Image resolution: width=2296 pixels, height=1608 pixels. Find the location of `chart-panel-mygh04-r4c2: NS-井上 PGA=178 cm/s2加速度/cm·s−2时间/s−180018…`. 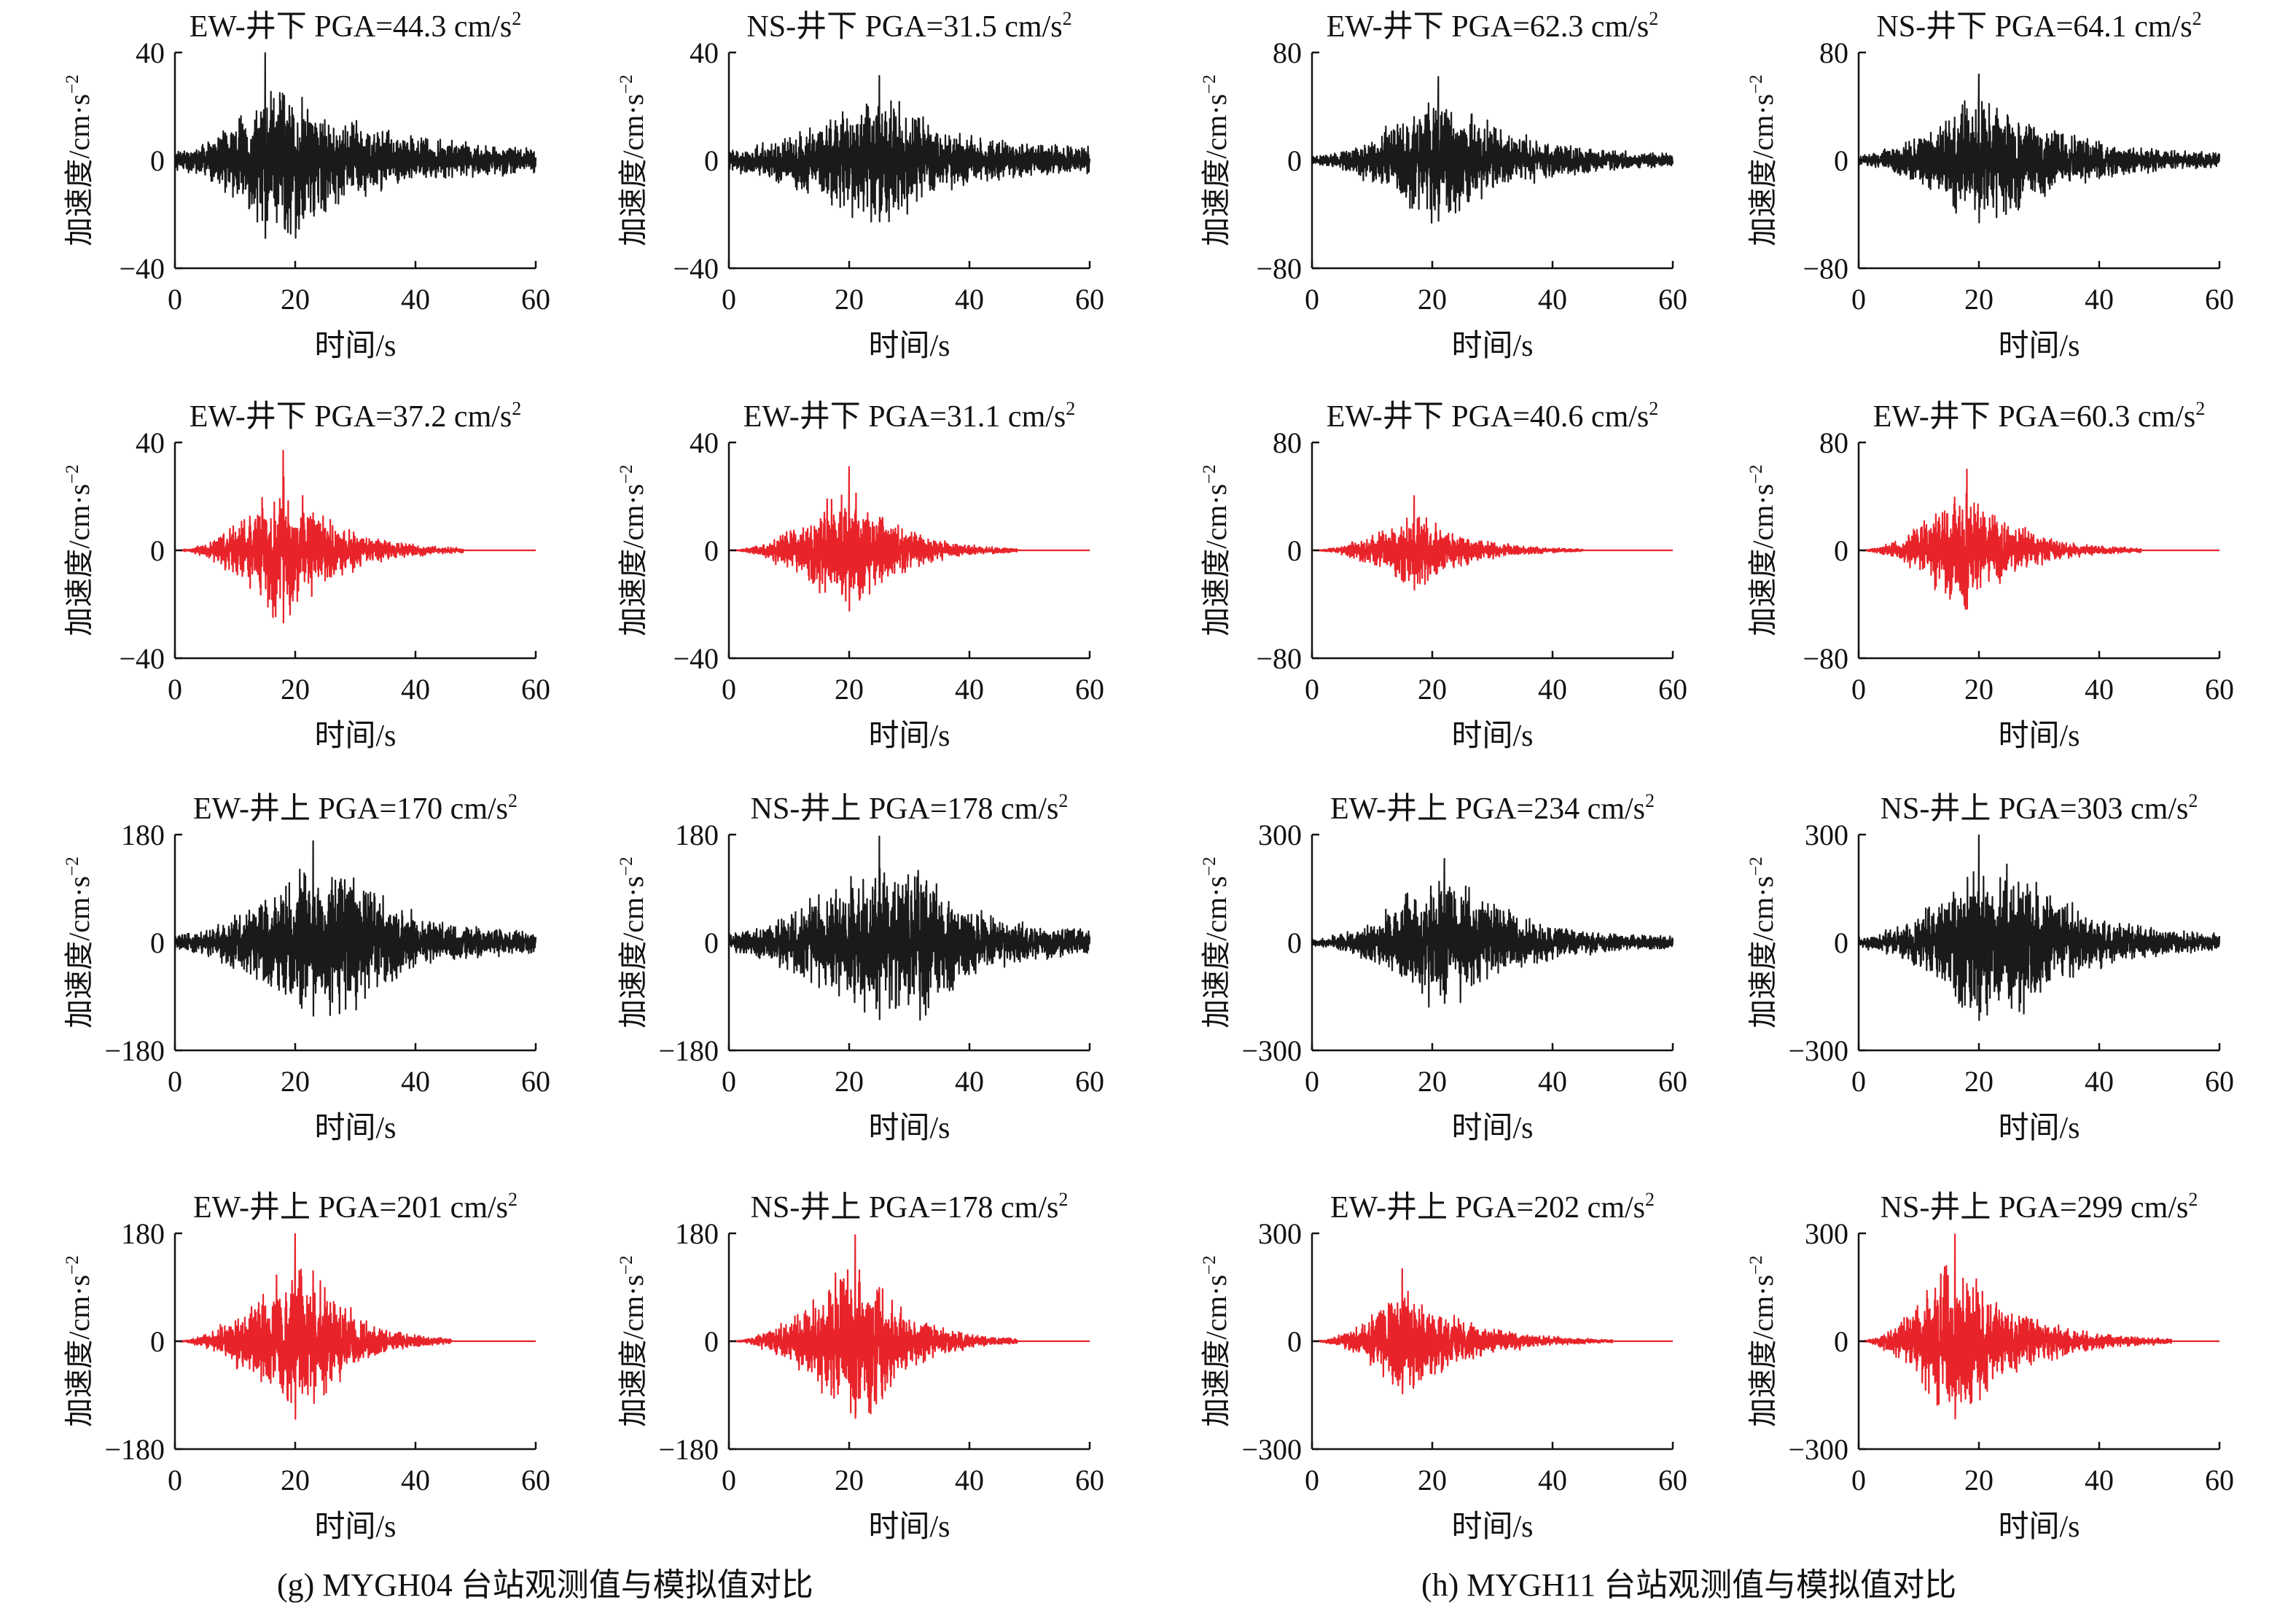

chart-panel-mygh04-r4c2: NS-井上 PGA=178 cm/s2加速度/cm·s−2时间/s−180018… is located at coordinates (861, 1366).